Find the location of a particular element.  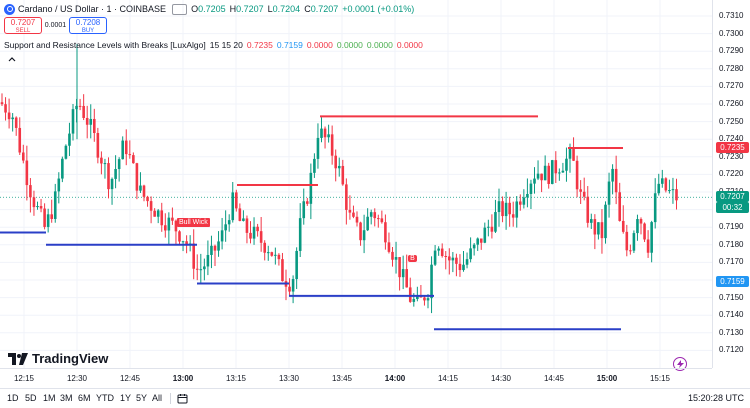

range-5y: 5Y is located at coordinates (142, 398).